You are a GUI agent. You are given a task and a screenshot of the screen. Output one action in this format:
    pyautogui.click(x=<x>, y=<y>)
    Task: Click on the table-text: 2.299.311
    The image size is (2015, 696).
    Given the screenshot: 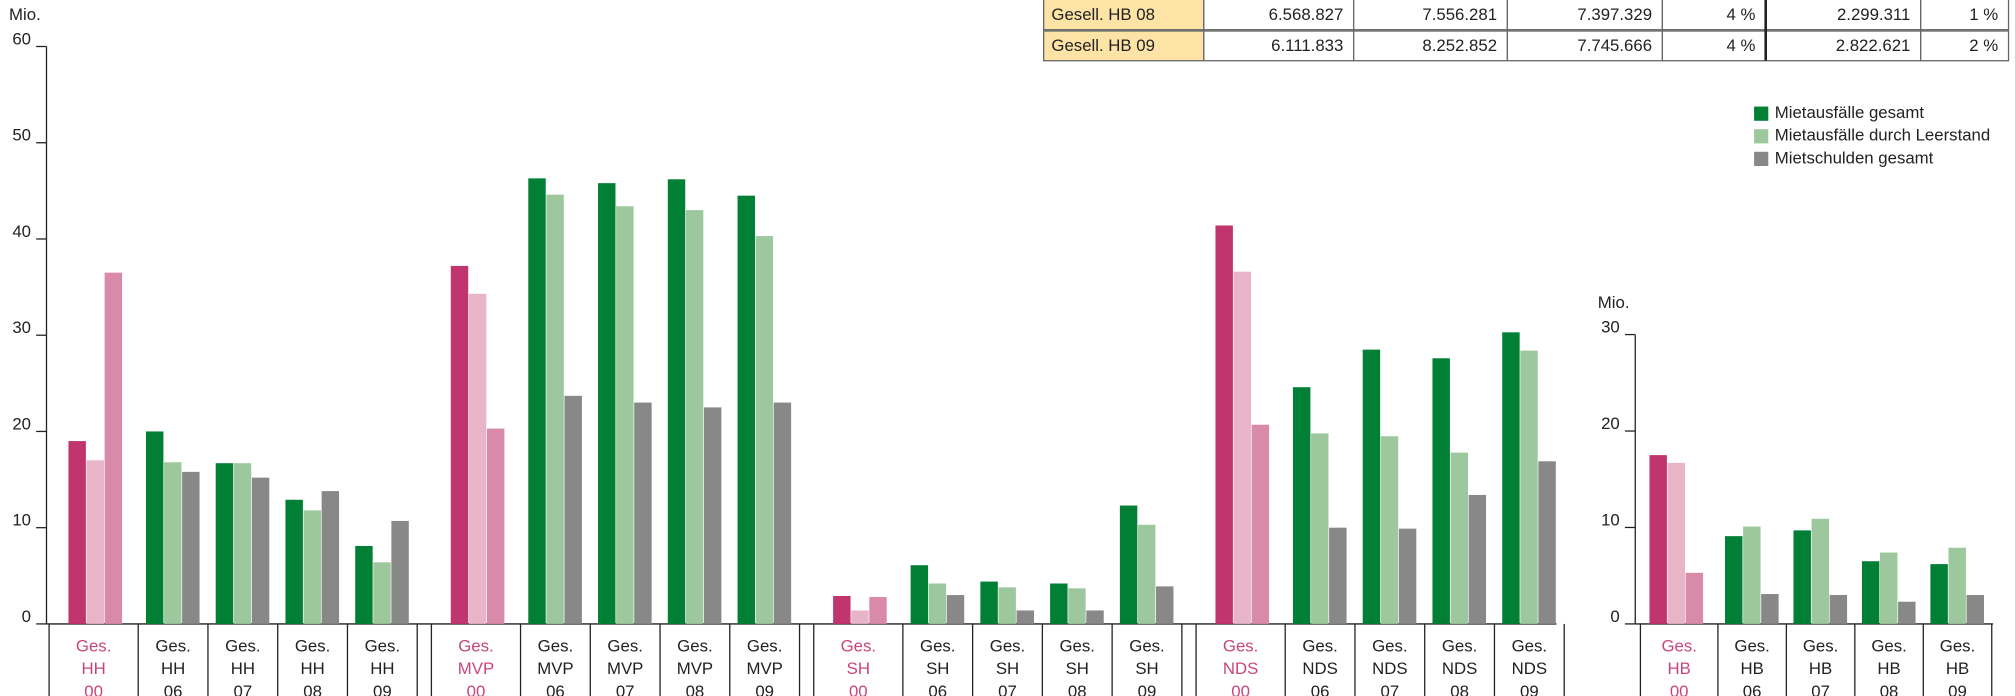 What is the action you would take?
    pyautogui.click(x=1873, y=14)
    